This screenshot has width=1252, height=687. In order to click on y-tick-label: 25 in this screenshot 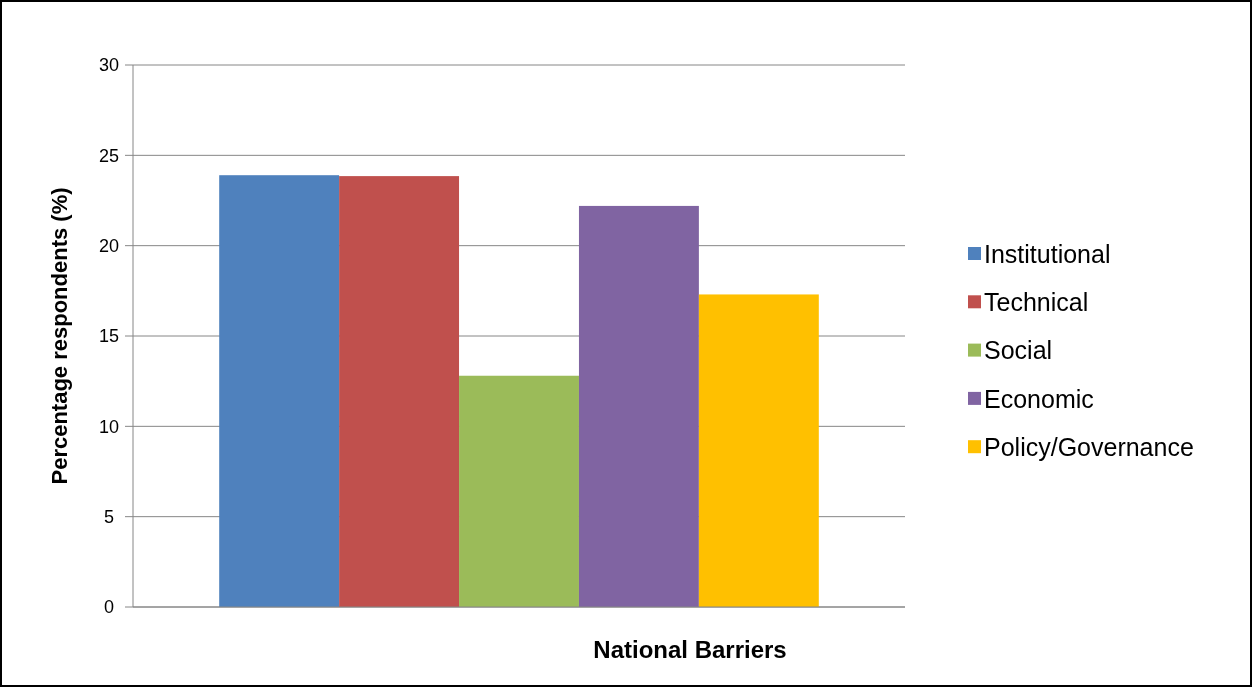, I will do `click(109, 155)`.